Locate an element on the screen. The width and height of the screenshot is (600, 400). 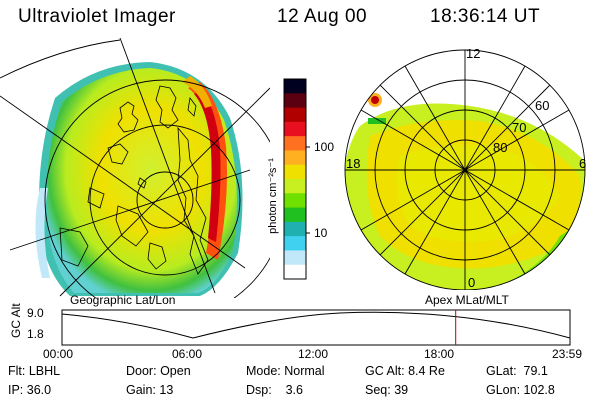
mlat-label-80: 80 is located at coordinates (500, 147).